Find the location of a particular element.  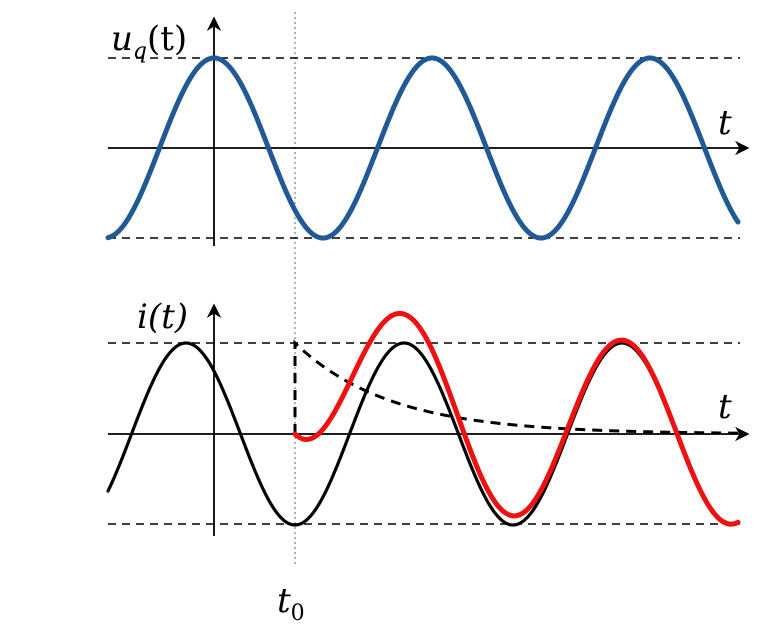

t0-label: t0 is located at coordinates (291, 603).